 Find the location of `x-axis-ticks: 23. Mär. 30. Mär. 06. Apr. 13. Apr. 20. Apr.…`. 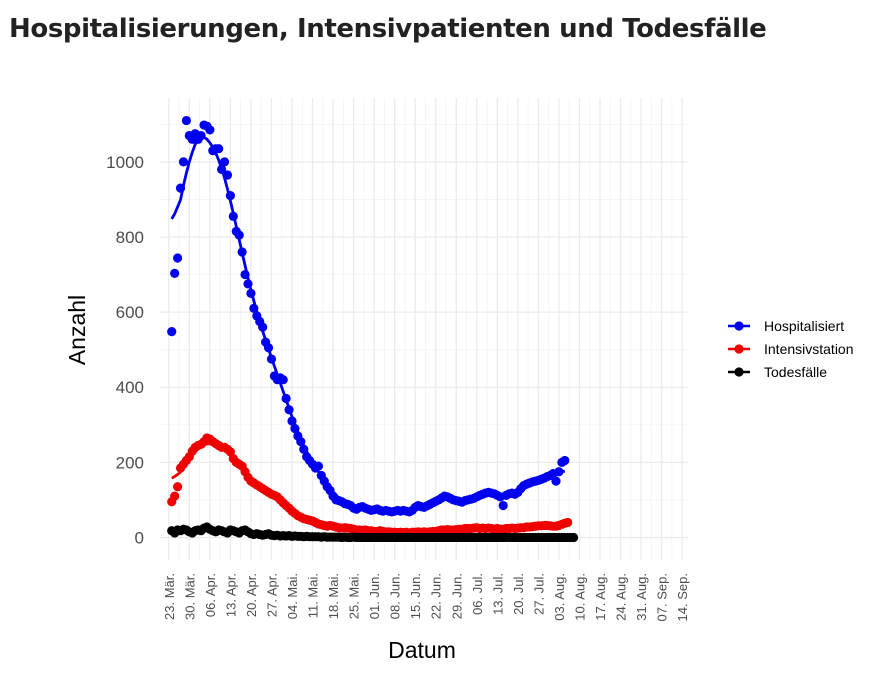

x-axis-ticks: 23. Mär. 30. Mär. 06. Apr. 13. Apr. 20. Apr.… is located at coordinates (426, 597).